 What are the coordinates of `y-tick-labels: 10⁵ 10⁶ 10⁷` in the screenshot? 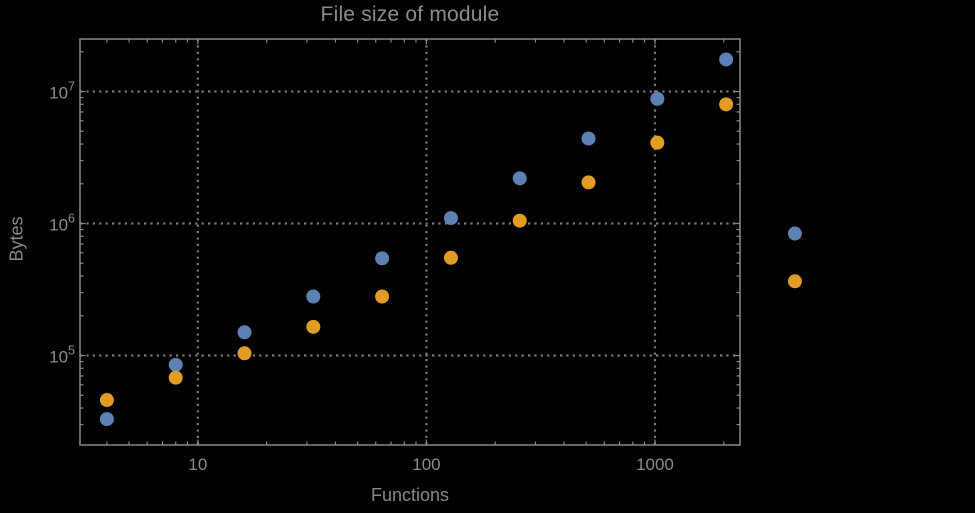 It's located at (62, 223).